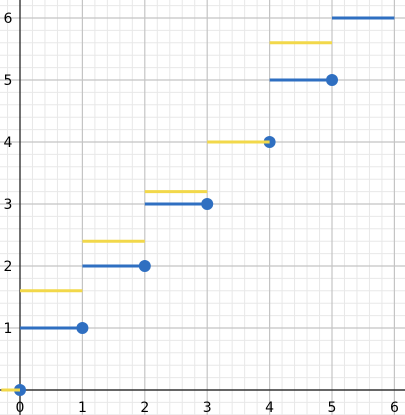  What do you see at coordinates (207, 407) in the screenshot?
I see `x-tick-label: 3` at bounding box center [207, 407].